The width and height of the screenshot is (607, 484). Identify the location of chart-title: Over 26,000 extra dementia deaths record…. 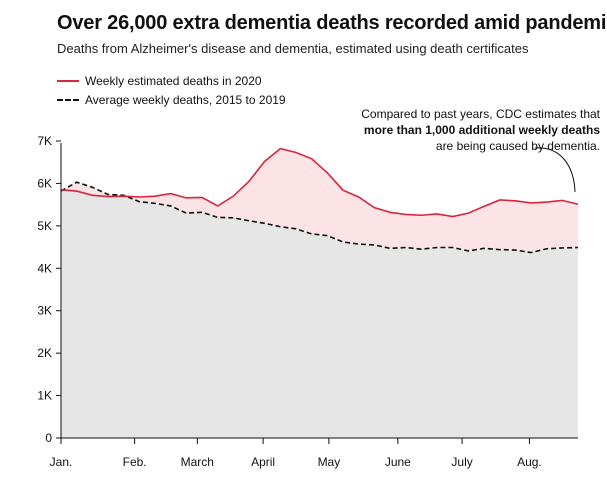
(332, 23).